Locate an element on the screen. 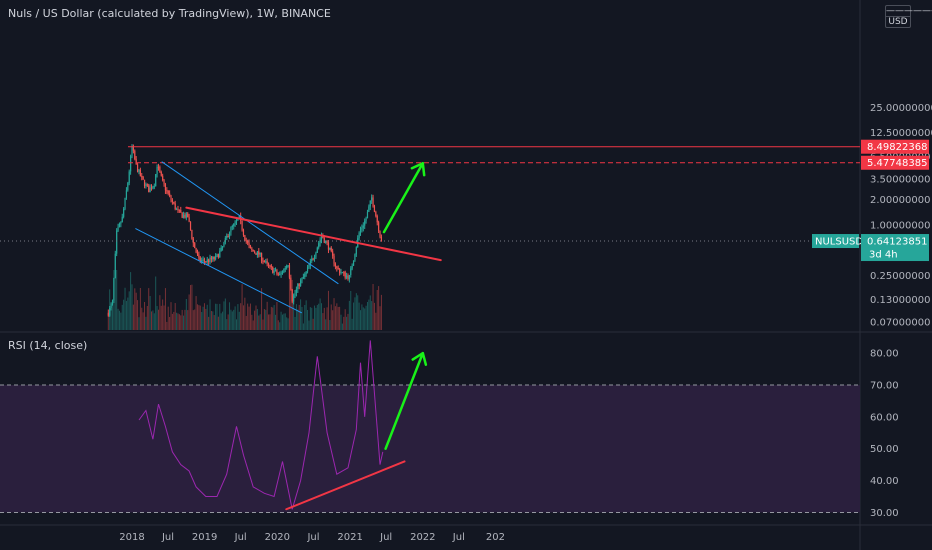 The image size is (932, 550). time-axis-tick-label: Jul is located at coordinates (240, 537).